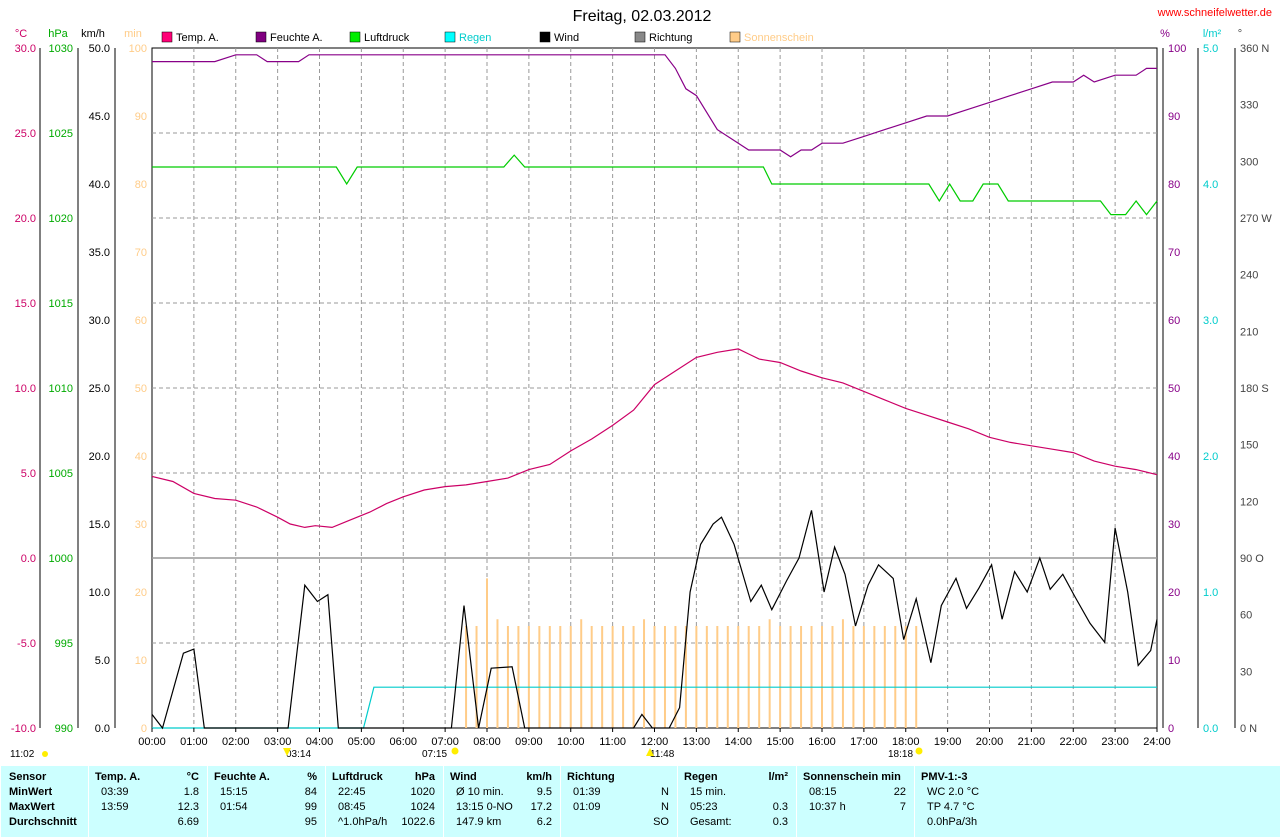 Image resolution: width=1280 pixels, height=837 pixels. What do you see at coordinates (99, 593) in the screenshot?
I see `wind-axis-tick: 10.0` at bounding box center [99, 593].